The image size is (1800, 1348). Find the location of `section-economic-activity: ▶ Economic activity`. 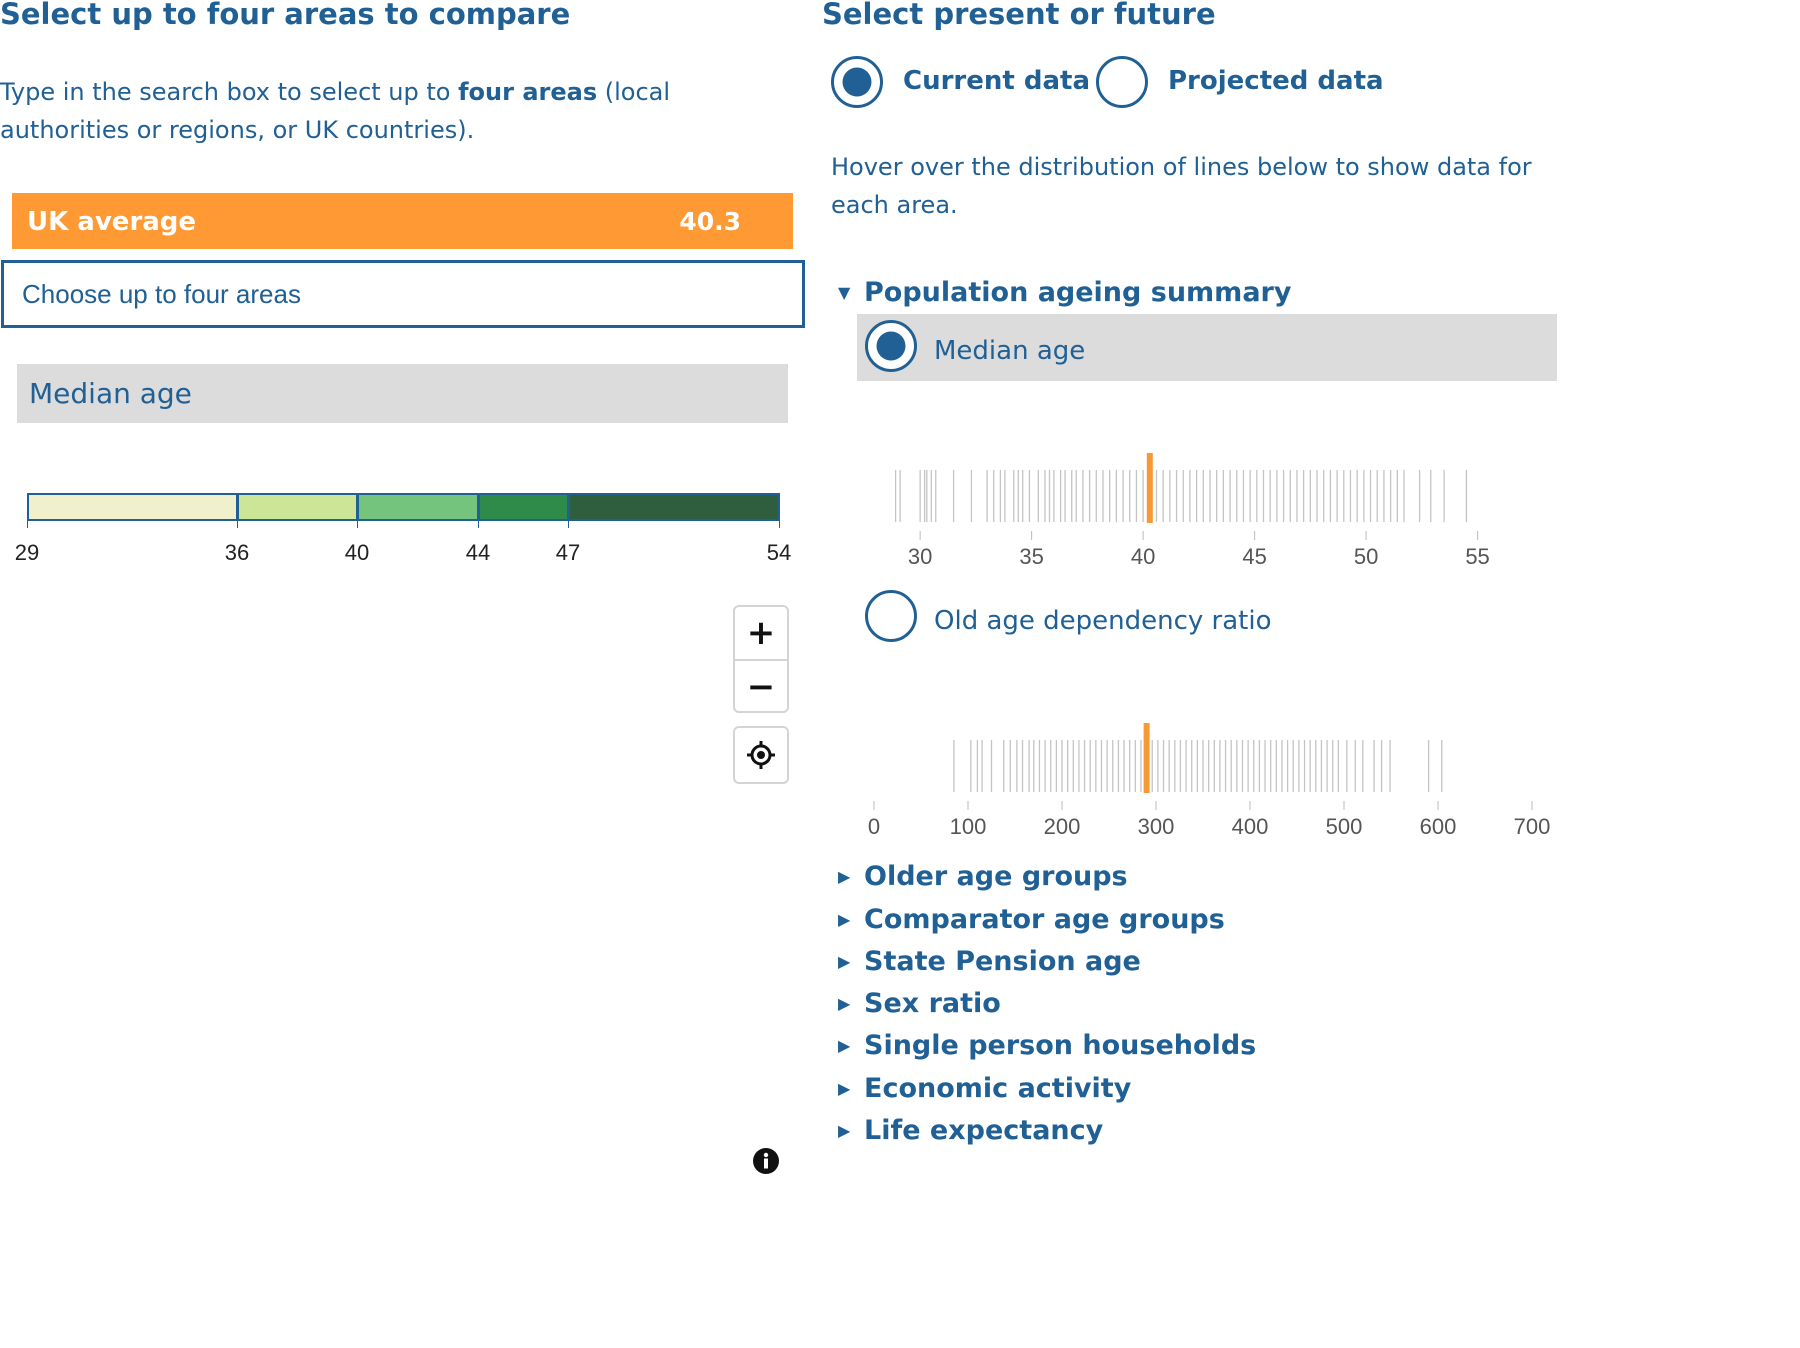

section-economic-activity: ▶ Economic activity is located at coordinates (984, 1088).